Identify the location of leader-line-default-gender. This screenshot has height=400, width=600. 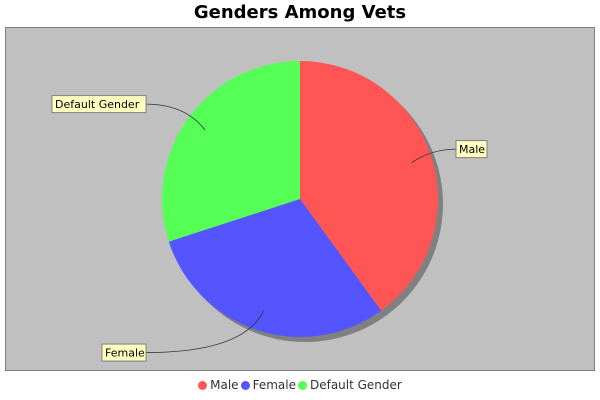
(175, 117).